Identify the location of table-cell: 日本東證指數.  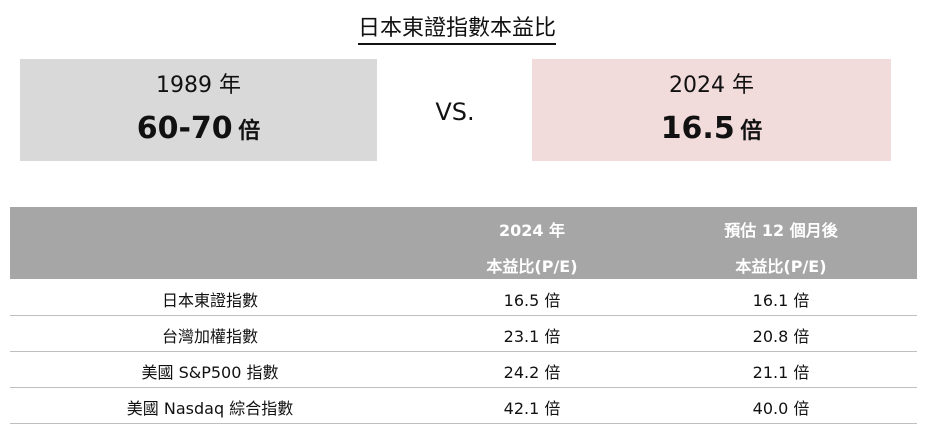
(209, 300).